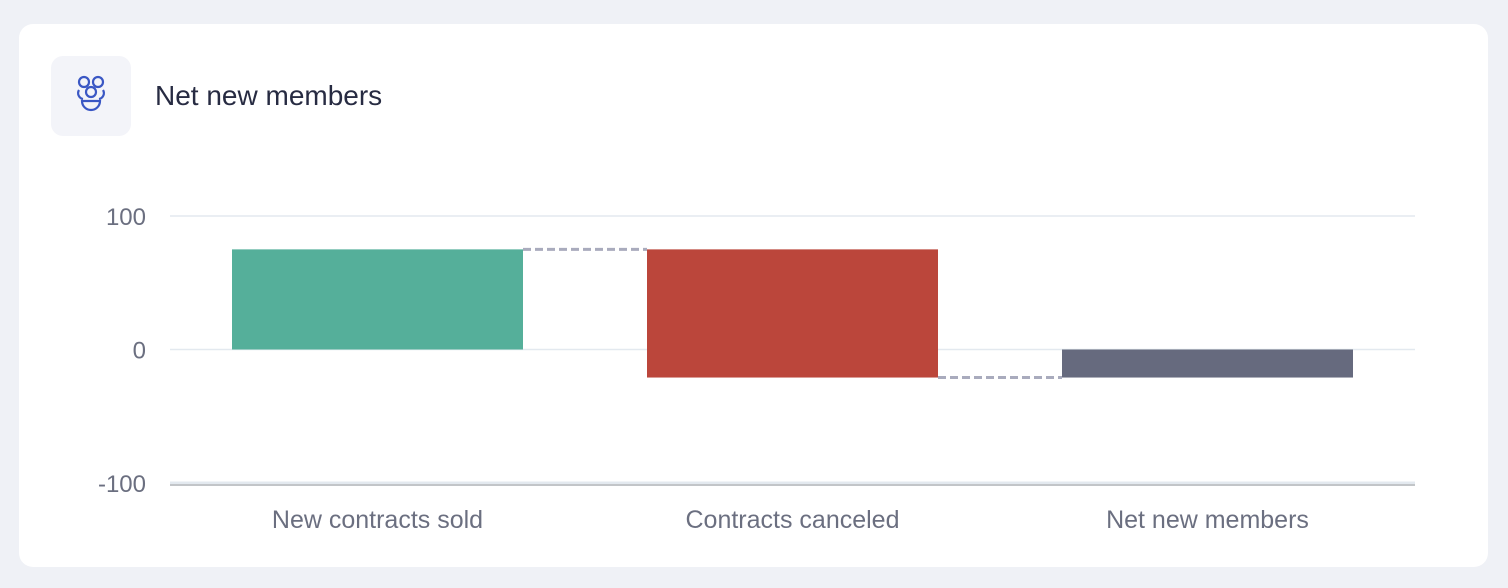  What do you see at coordinates (792, 520) in the screenshot?
I see `x-category-label: Contracts canceled` at bounding box center [792, 520].